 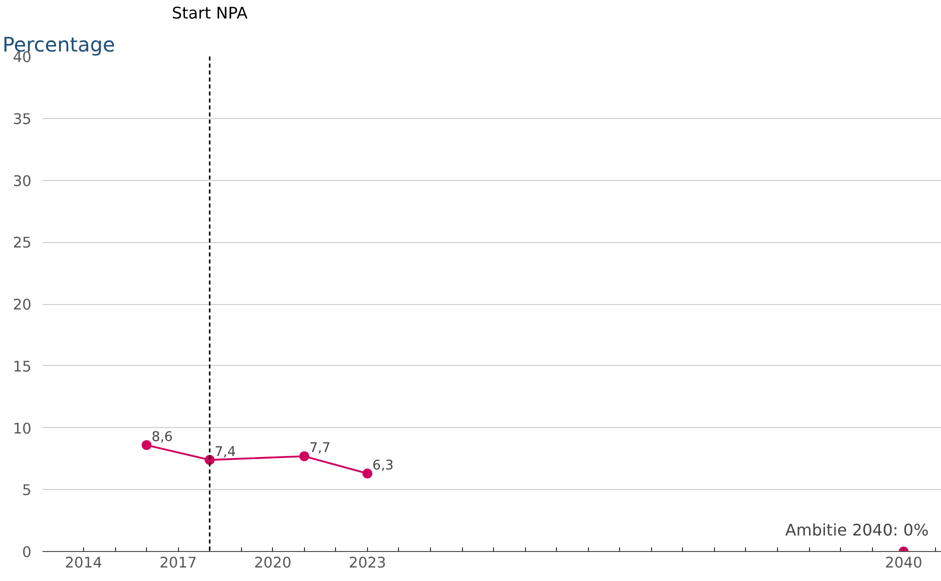 What do you see at coordinates (22, 305) in the screenshot?
I see `y-tick-label: 20` at bounding box center [22, 305].